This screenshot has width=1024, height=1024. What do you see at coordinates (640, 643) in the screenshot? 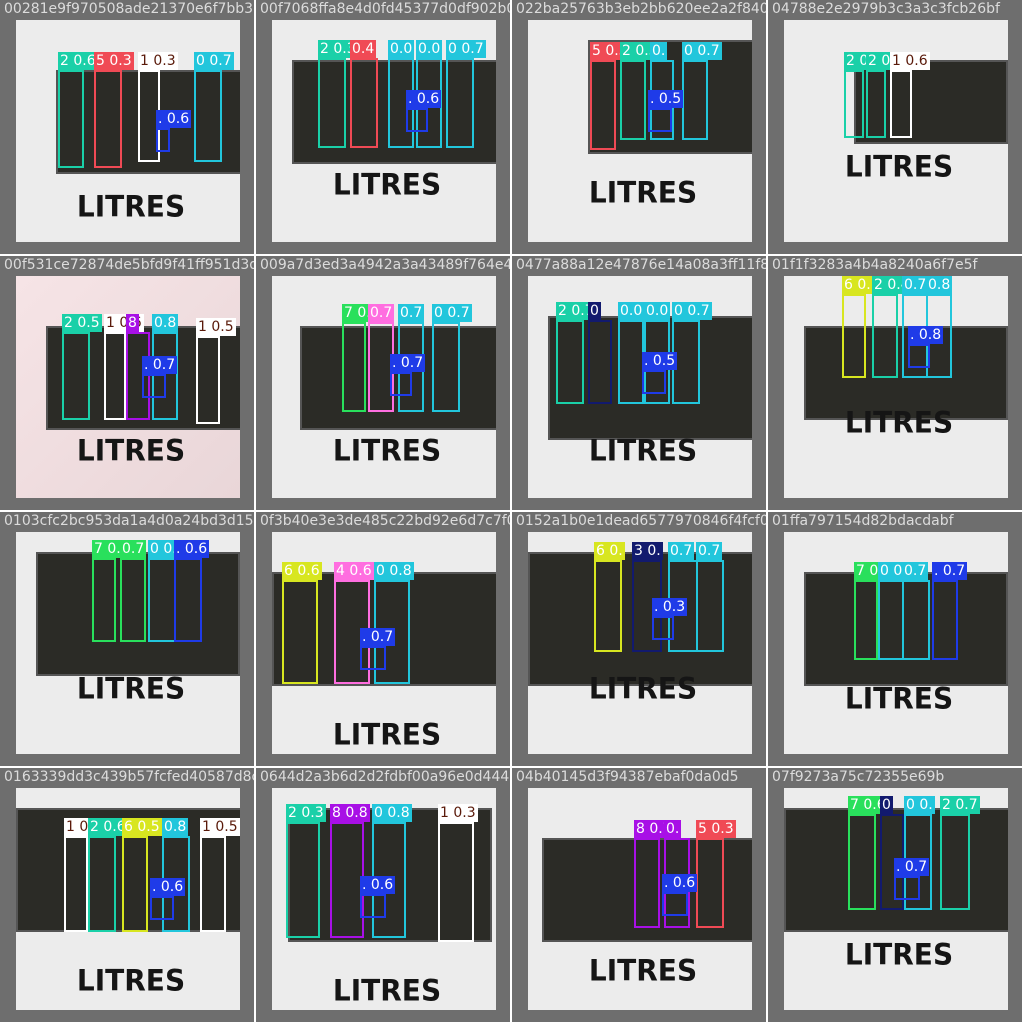
I see `meter-photo: LITRES` at bounding box center [640, 643].